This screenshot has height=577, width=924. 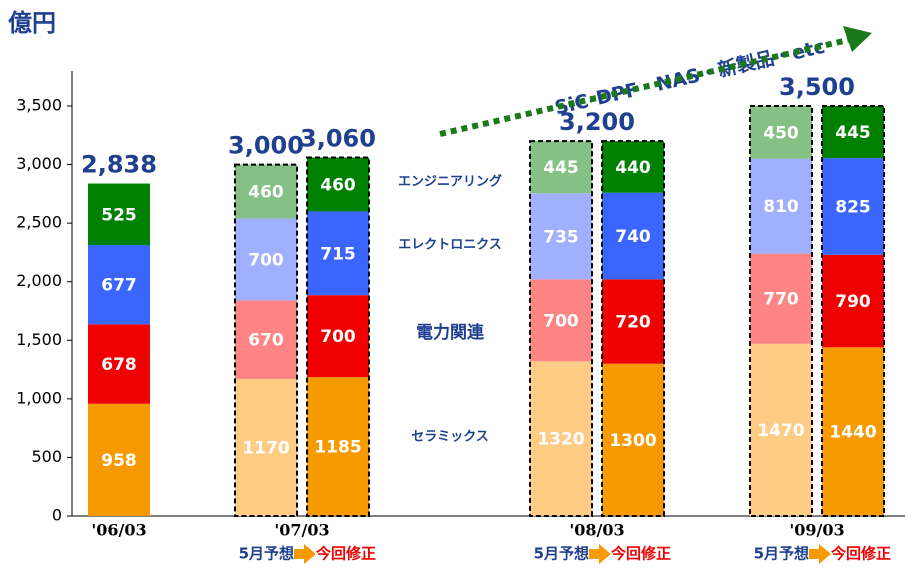 I want to click on trend-arrow, so click(x=644, y=87).